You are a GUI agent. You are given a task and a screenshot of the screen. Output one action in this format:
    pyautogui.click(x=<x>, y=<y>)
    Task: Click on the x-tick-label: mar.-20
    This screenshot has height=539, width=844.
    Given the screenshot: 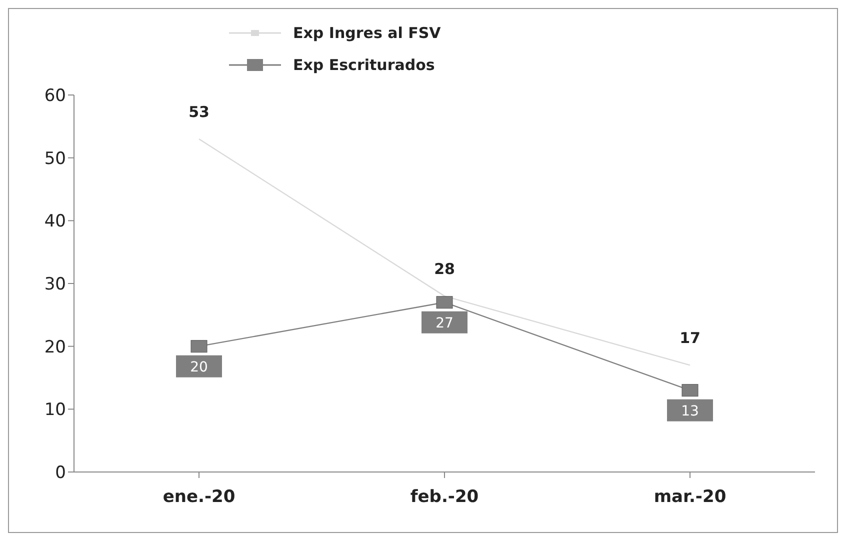 What is the action you would take?
    pyautogui.click(x=690, y=497)
    